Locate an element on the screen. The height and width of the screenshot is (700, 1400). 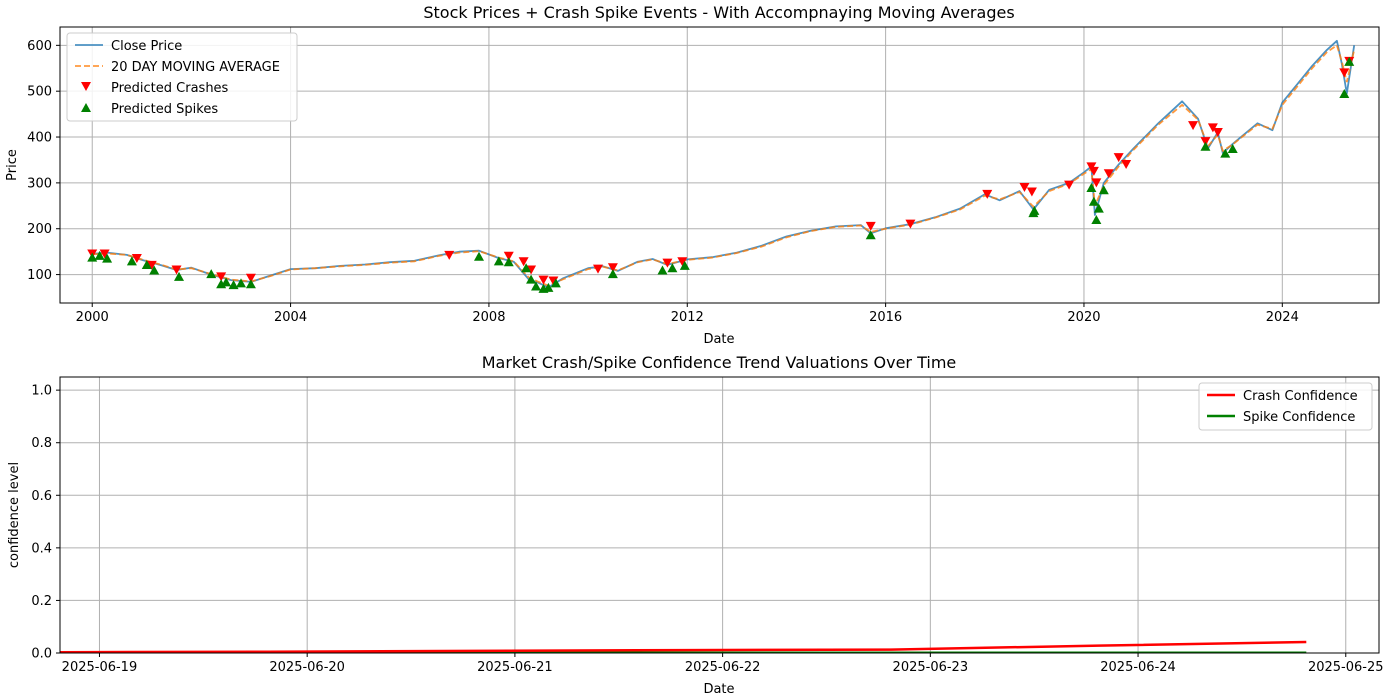
confidence-chart-legend: Crash Confidence Spike Confidence is located at coordinates (1285, 406).